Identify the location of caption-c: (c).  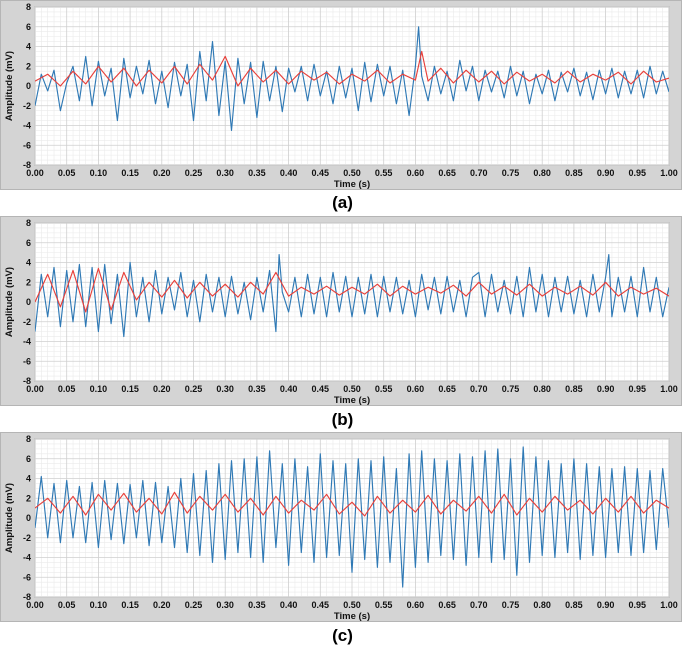
(342, 635).